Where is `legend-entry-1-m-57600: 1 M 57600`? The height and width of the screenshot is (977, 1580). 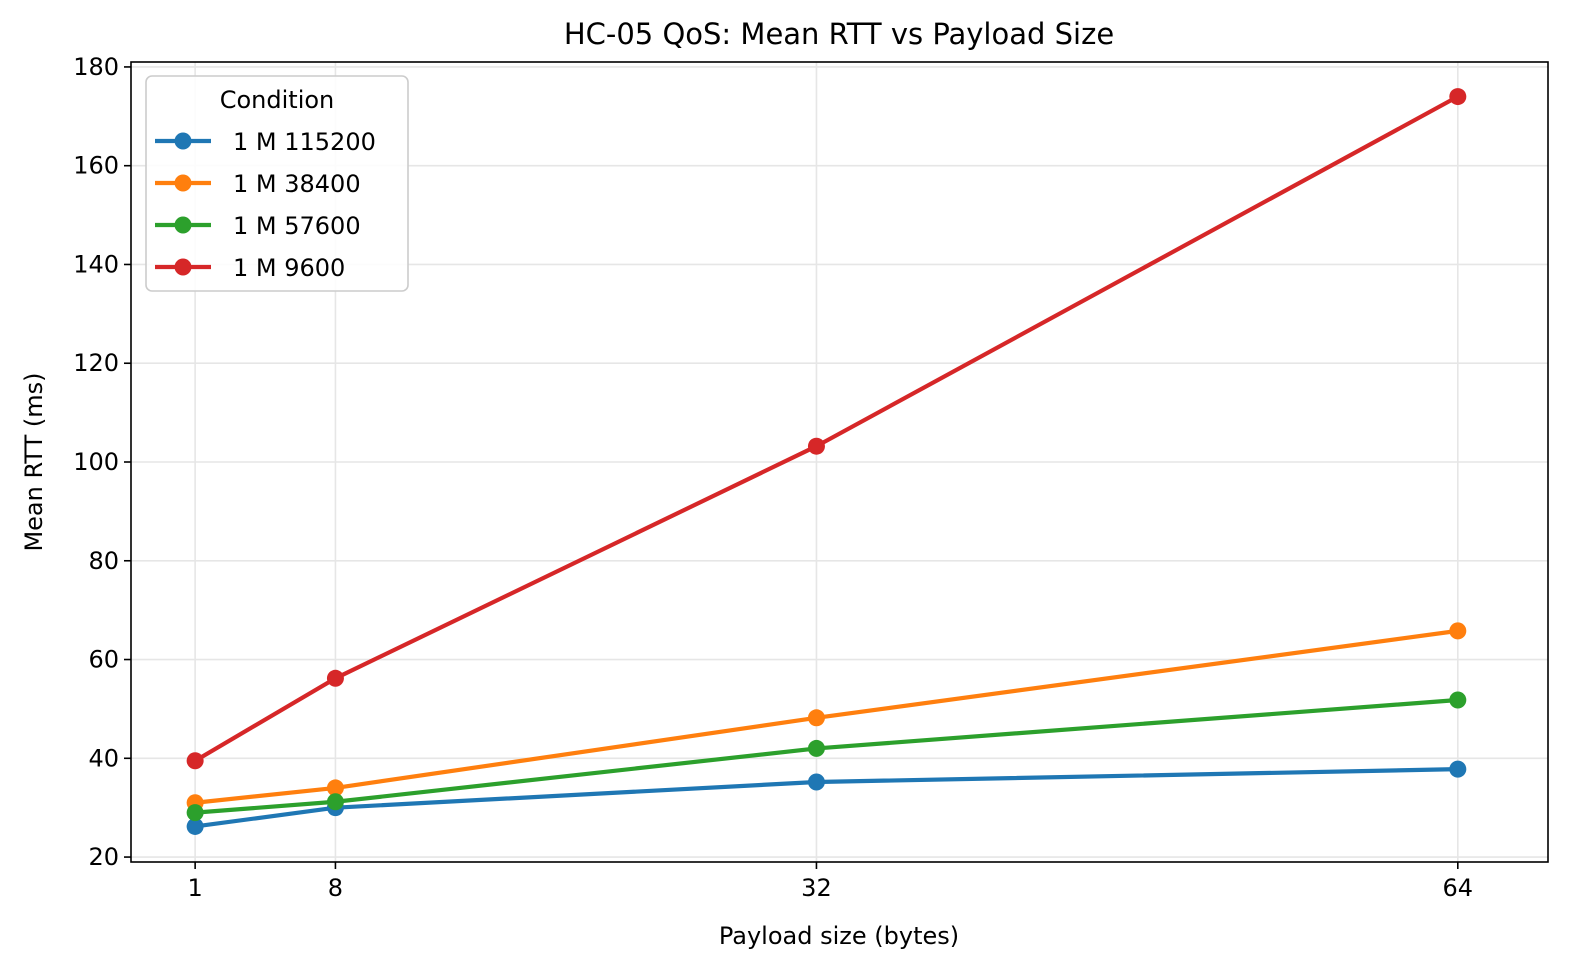
legend-entry-1-m-57600: 1 M 57600 is located at coordinates (258, 226).